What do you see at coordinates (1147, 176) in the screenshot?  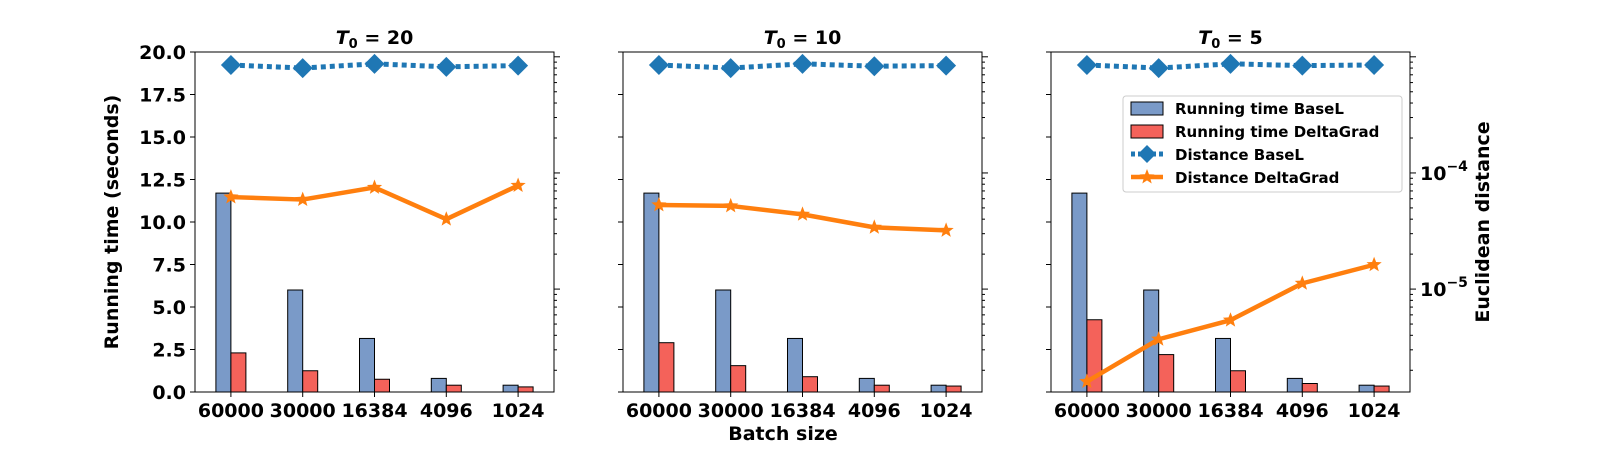 I see `legend-swatch-star` at bounding box center [1147, 176].